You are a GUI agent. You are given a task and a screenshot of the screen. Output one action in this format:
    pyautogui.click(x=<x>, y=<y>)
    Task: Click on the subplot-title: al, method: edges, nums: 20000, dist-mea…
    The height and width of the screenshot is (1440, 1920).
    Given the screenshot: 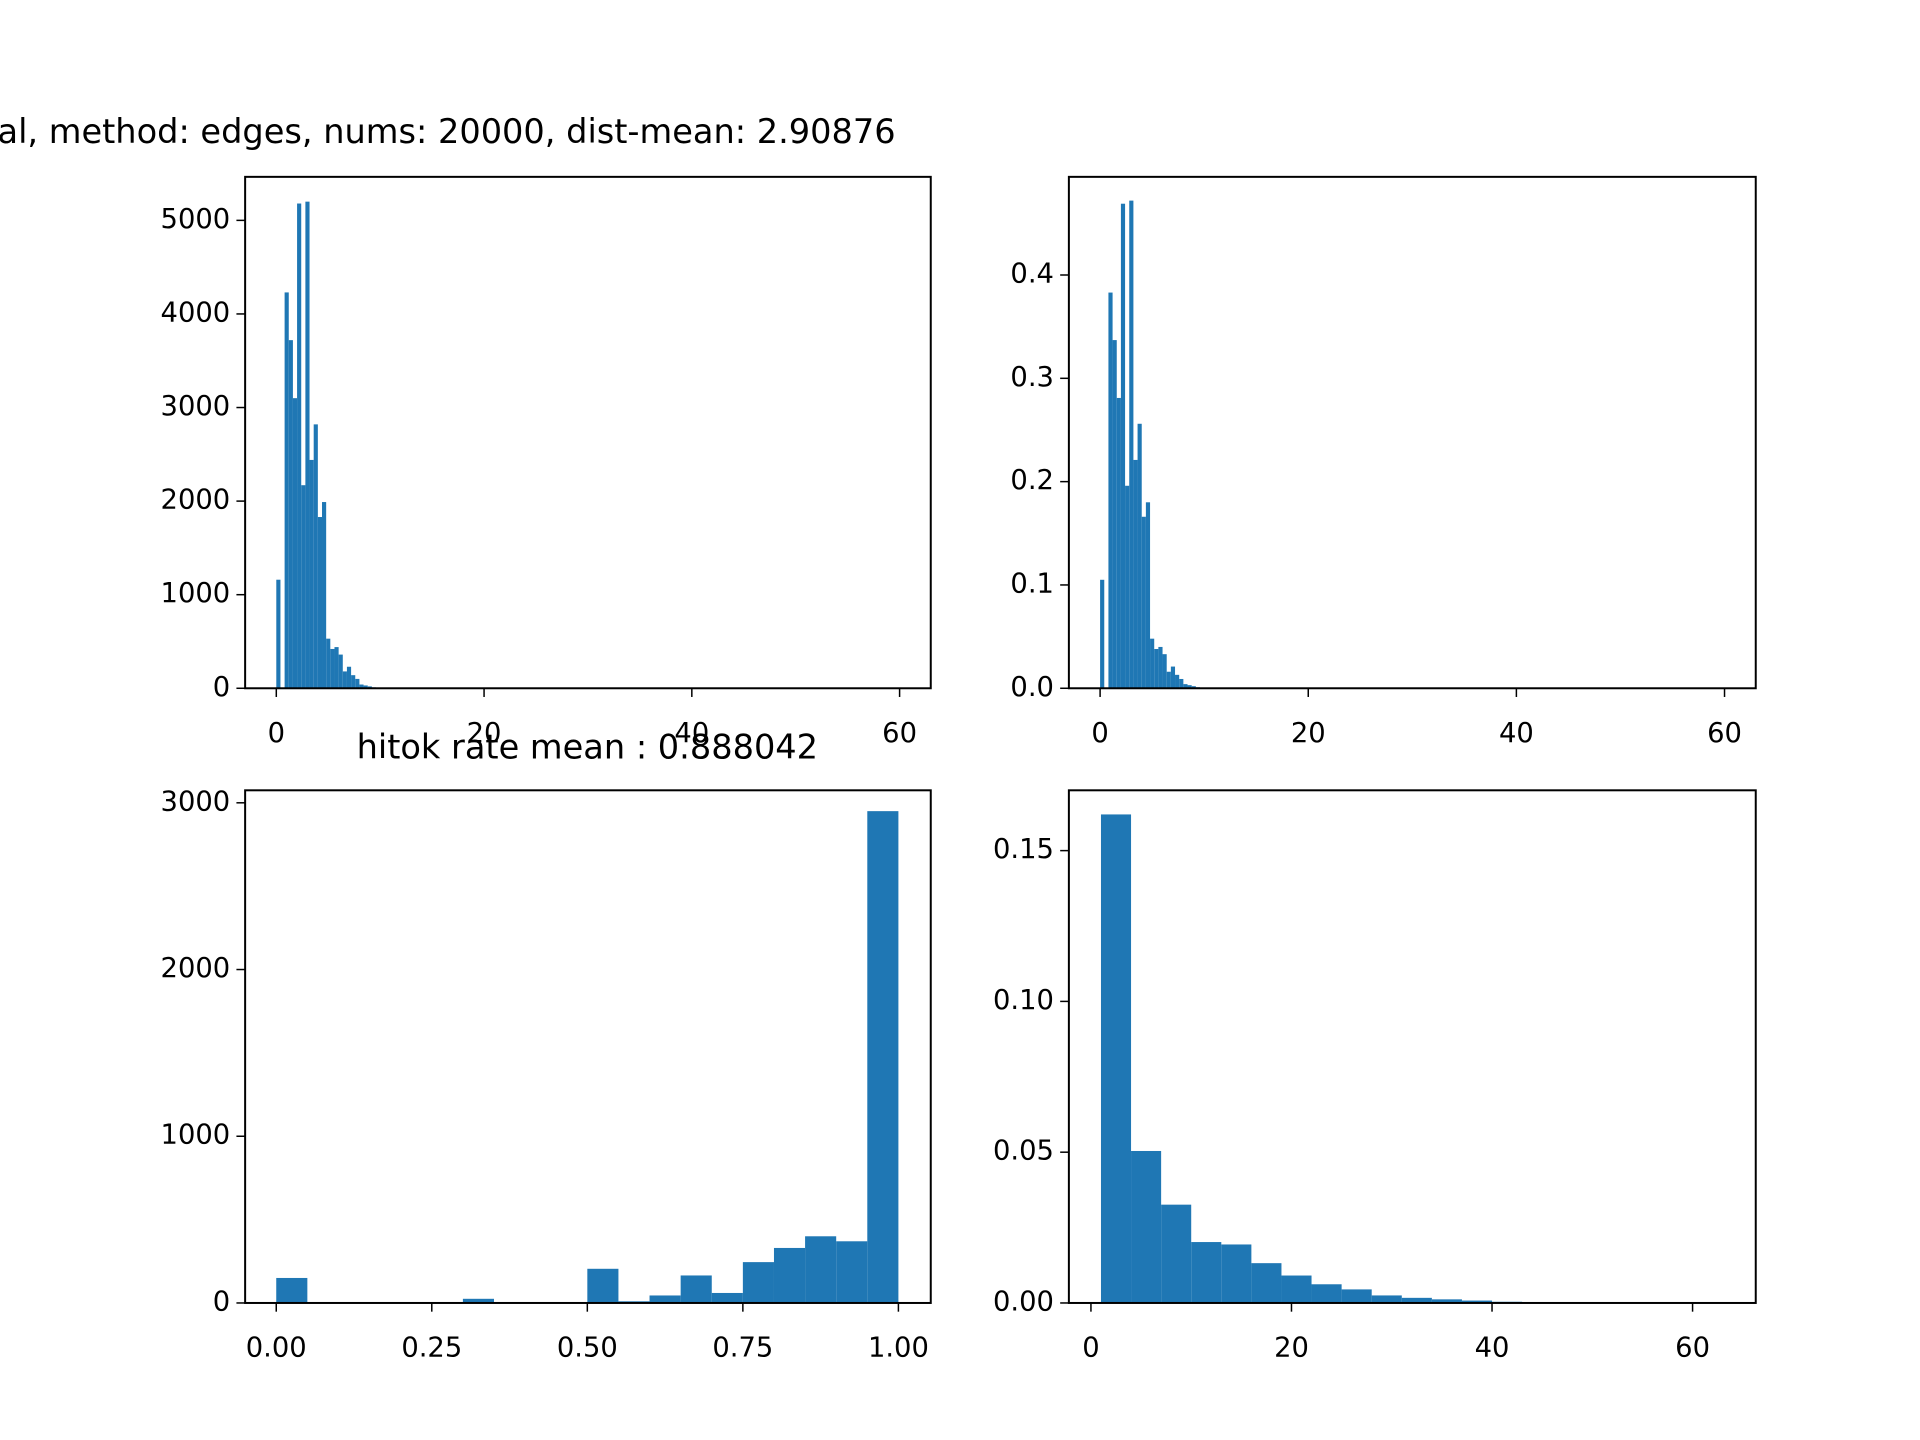 What is the action you would take?
    pyautogui.click(x=448, y=131)
    